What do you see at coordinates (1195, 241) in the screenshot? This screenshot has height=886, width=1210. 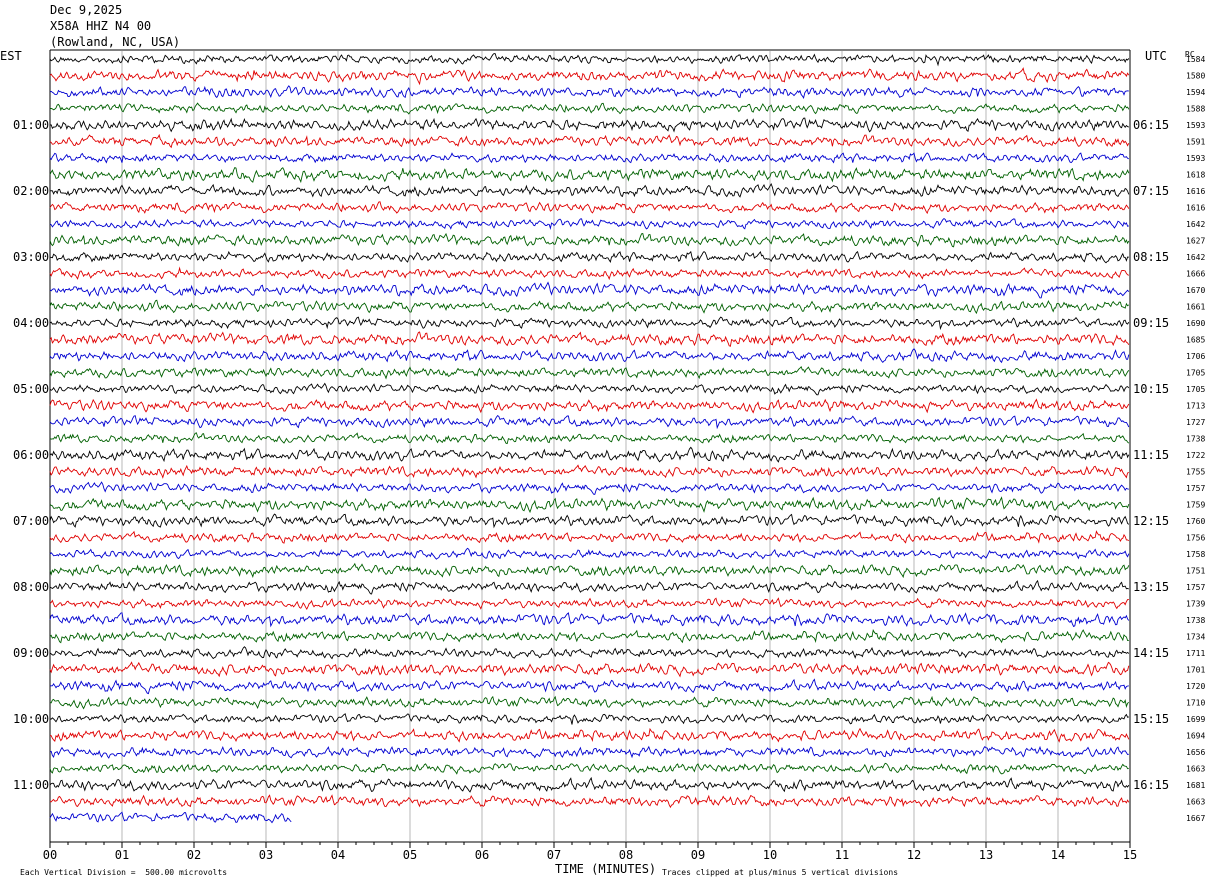 I see `row-value-label: 1627` at bounding box center [1195, 241].